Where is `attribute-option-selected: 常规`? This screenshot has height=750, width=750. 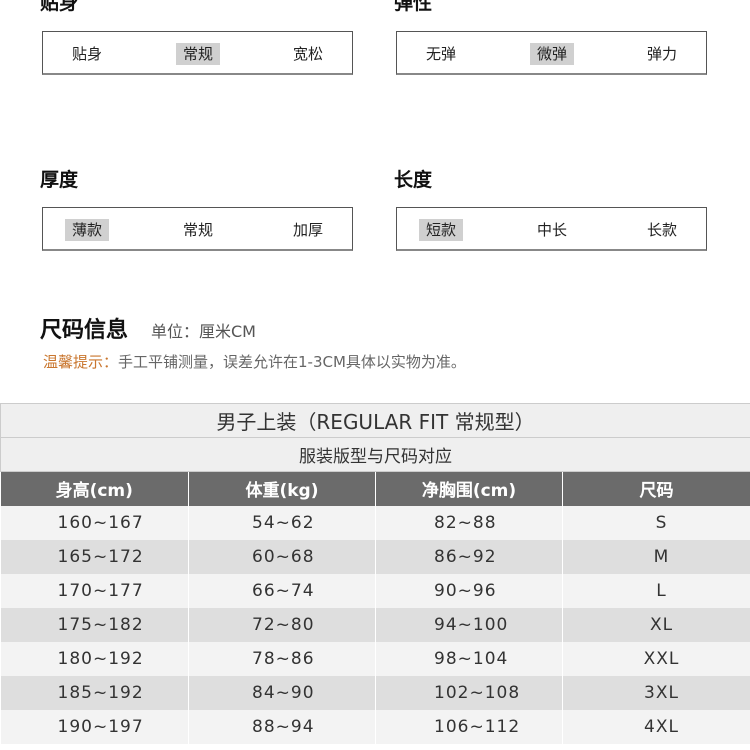 attribute-option-selected: 常规 is located at coordinates (198, 54).